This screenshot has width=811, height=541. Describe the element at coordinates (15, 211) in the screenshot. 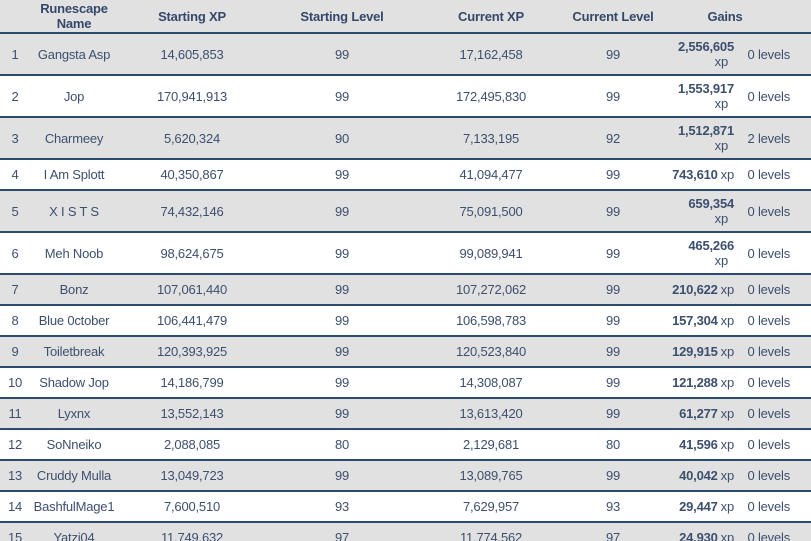

I see `rank-cell: 5` at that location.